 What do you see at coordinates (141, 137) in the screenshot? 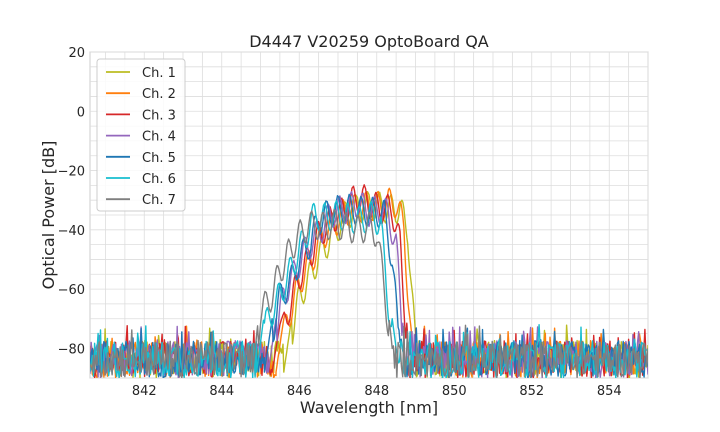
I see `legend-item: Ch. 4` at bounding box center [141, 137].